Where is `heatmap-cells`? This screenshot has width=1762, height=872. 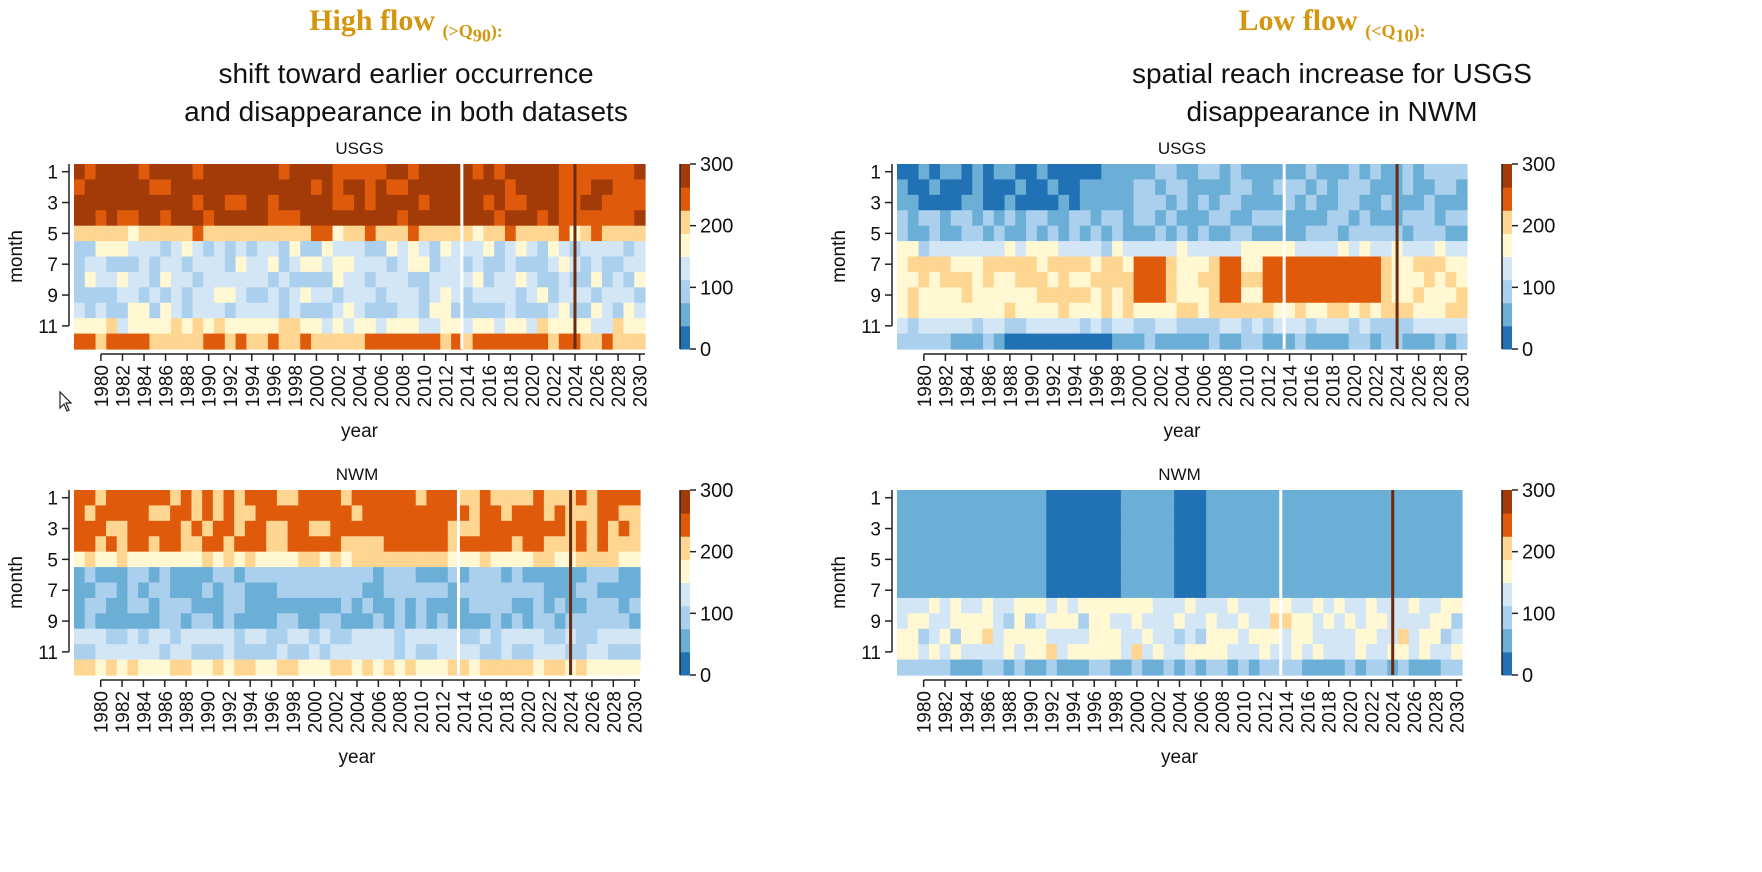
heatmap-cells is located at coordinates (360, 257).